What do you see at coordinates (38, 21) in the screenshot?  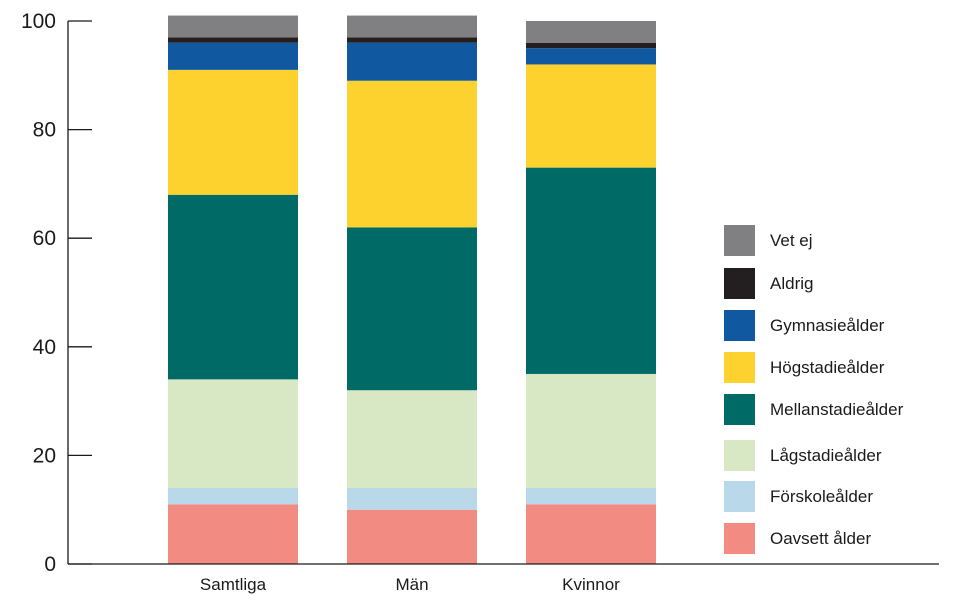 I see `y-tick-label: 100` at bounding box center [38, 21].